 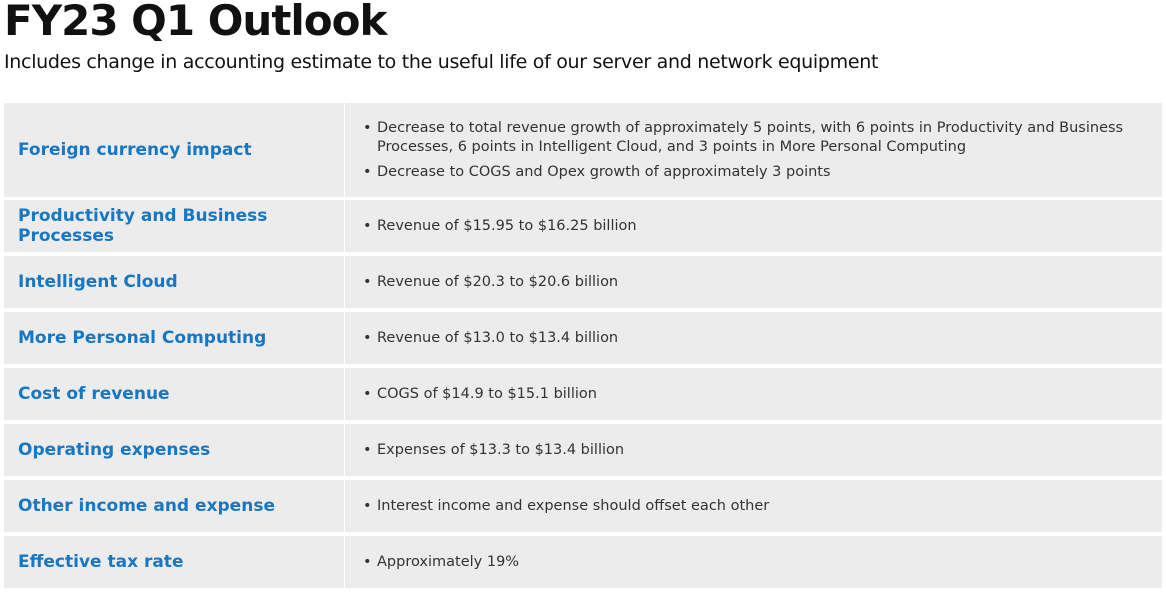 What do you see at coordinates (174, 562) in the screenshot?
I see `row-label: Effective tax rate` at bounding box center [174, 562].